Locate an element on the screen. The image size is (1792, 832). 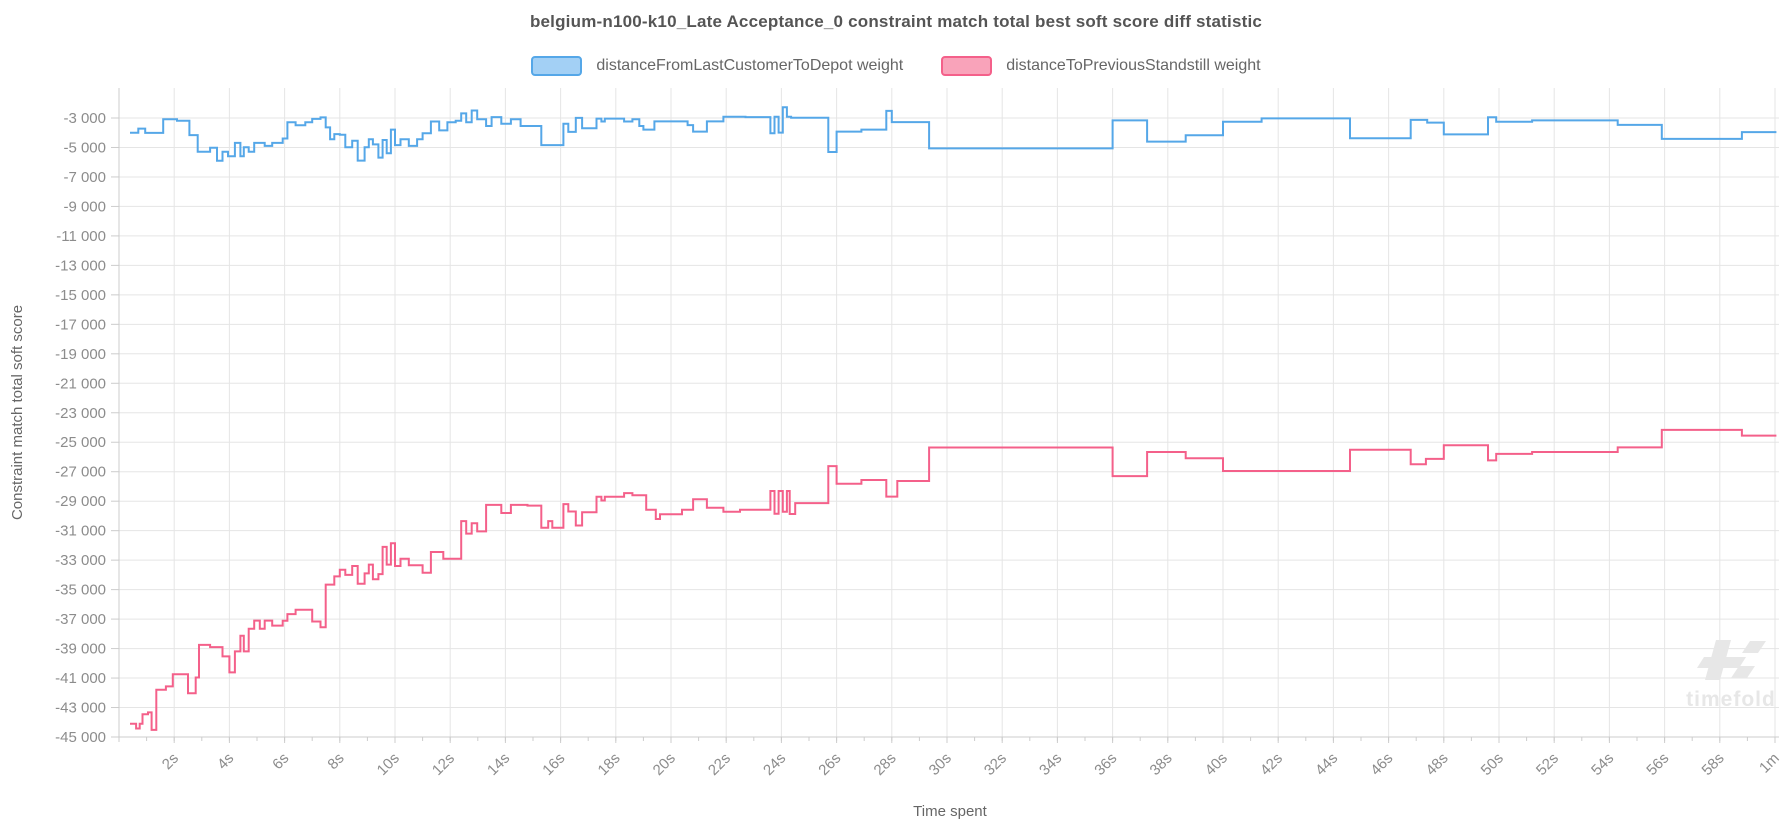
legend-item-distance-from-last-customer-to-depot: distanceFromLastCustomerToDepot weight is located at coordinates (717, 66).